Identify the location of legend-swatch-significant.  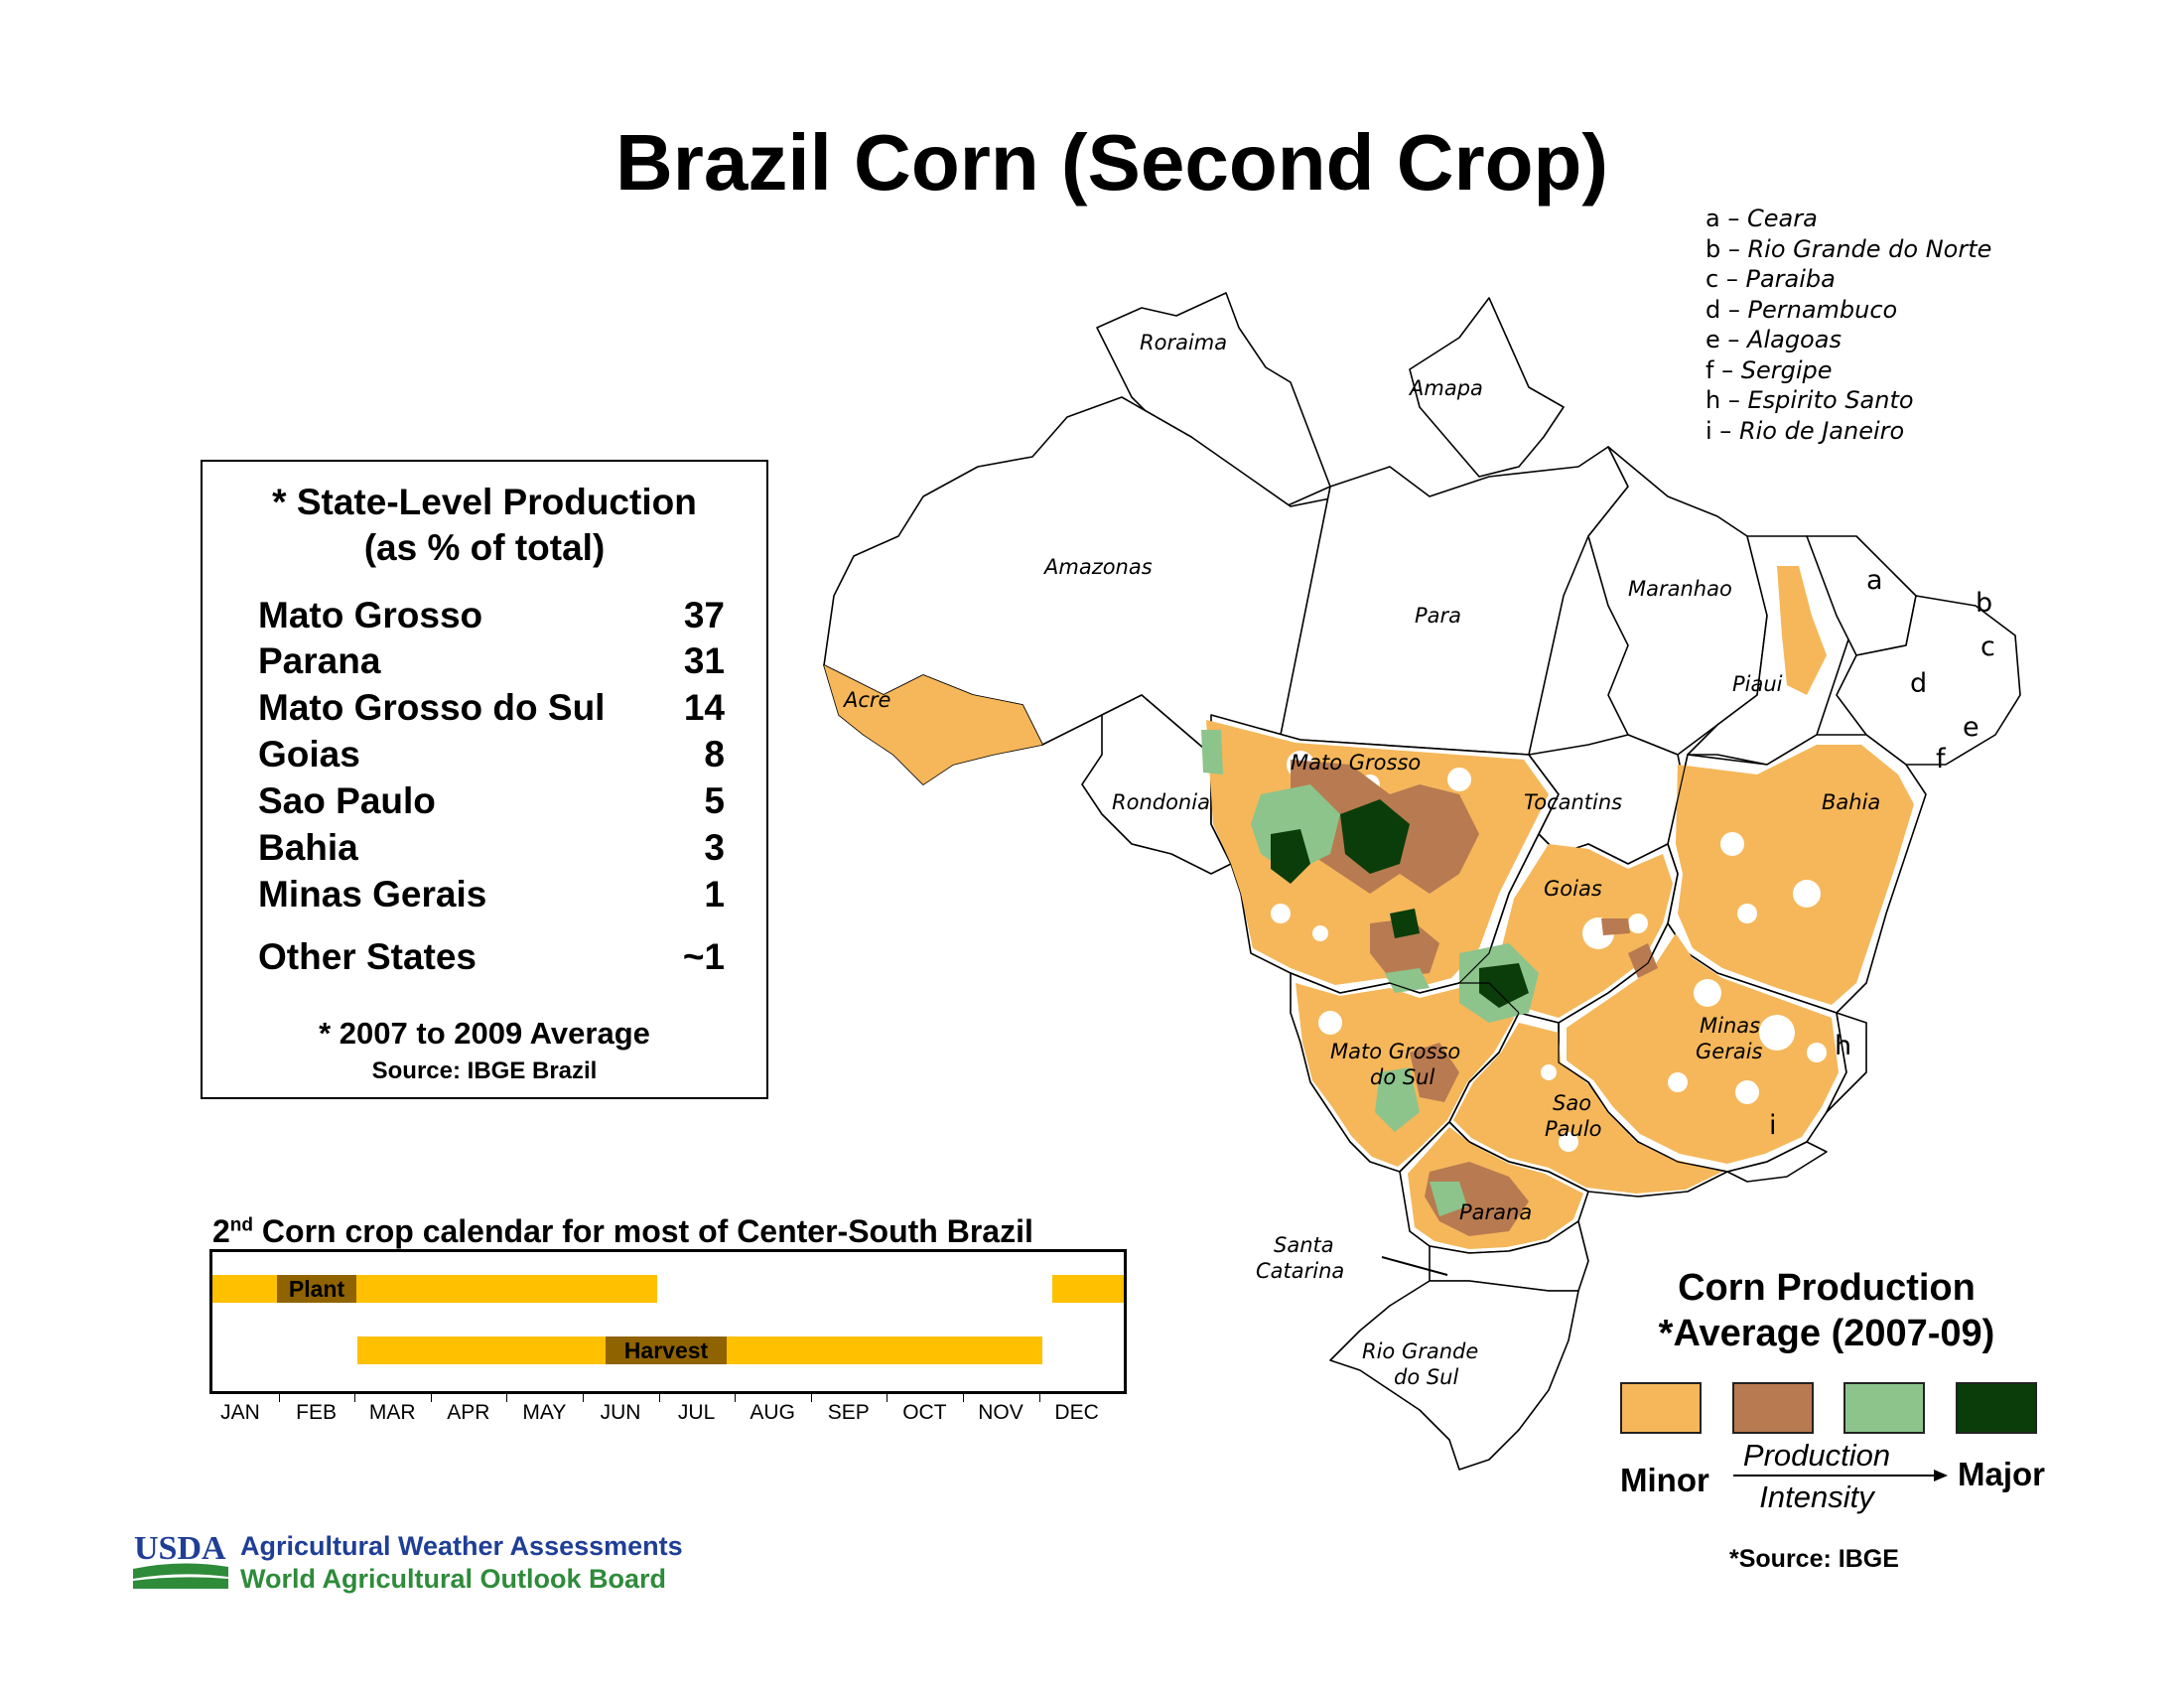
(1884, 1408).